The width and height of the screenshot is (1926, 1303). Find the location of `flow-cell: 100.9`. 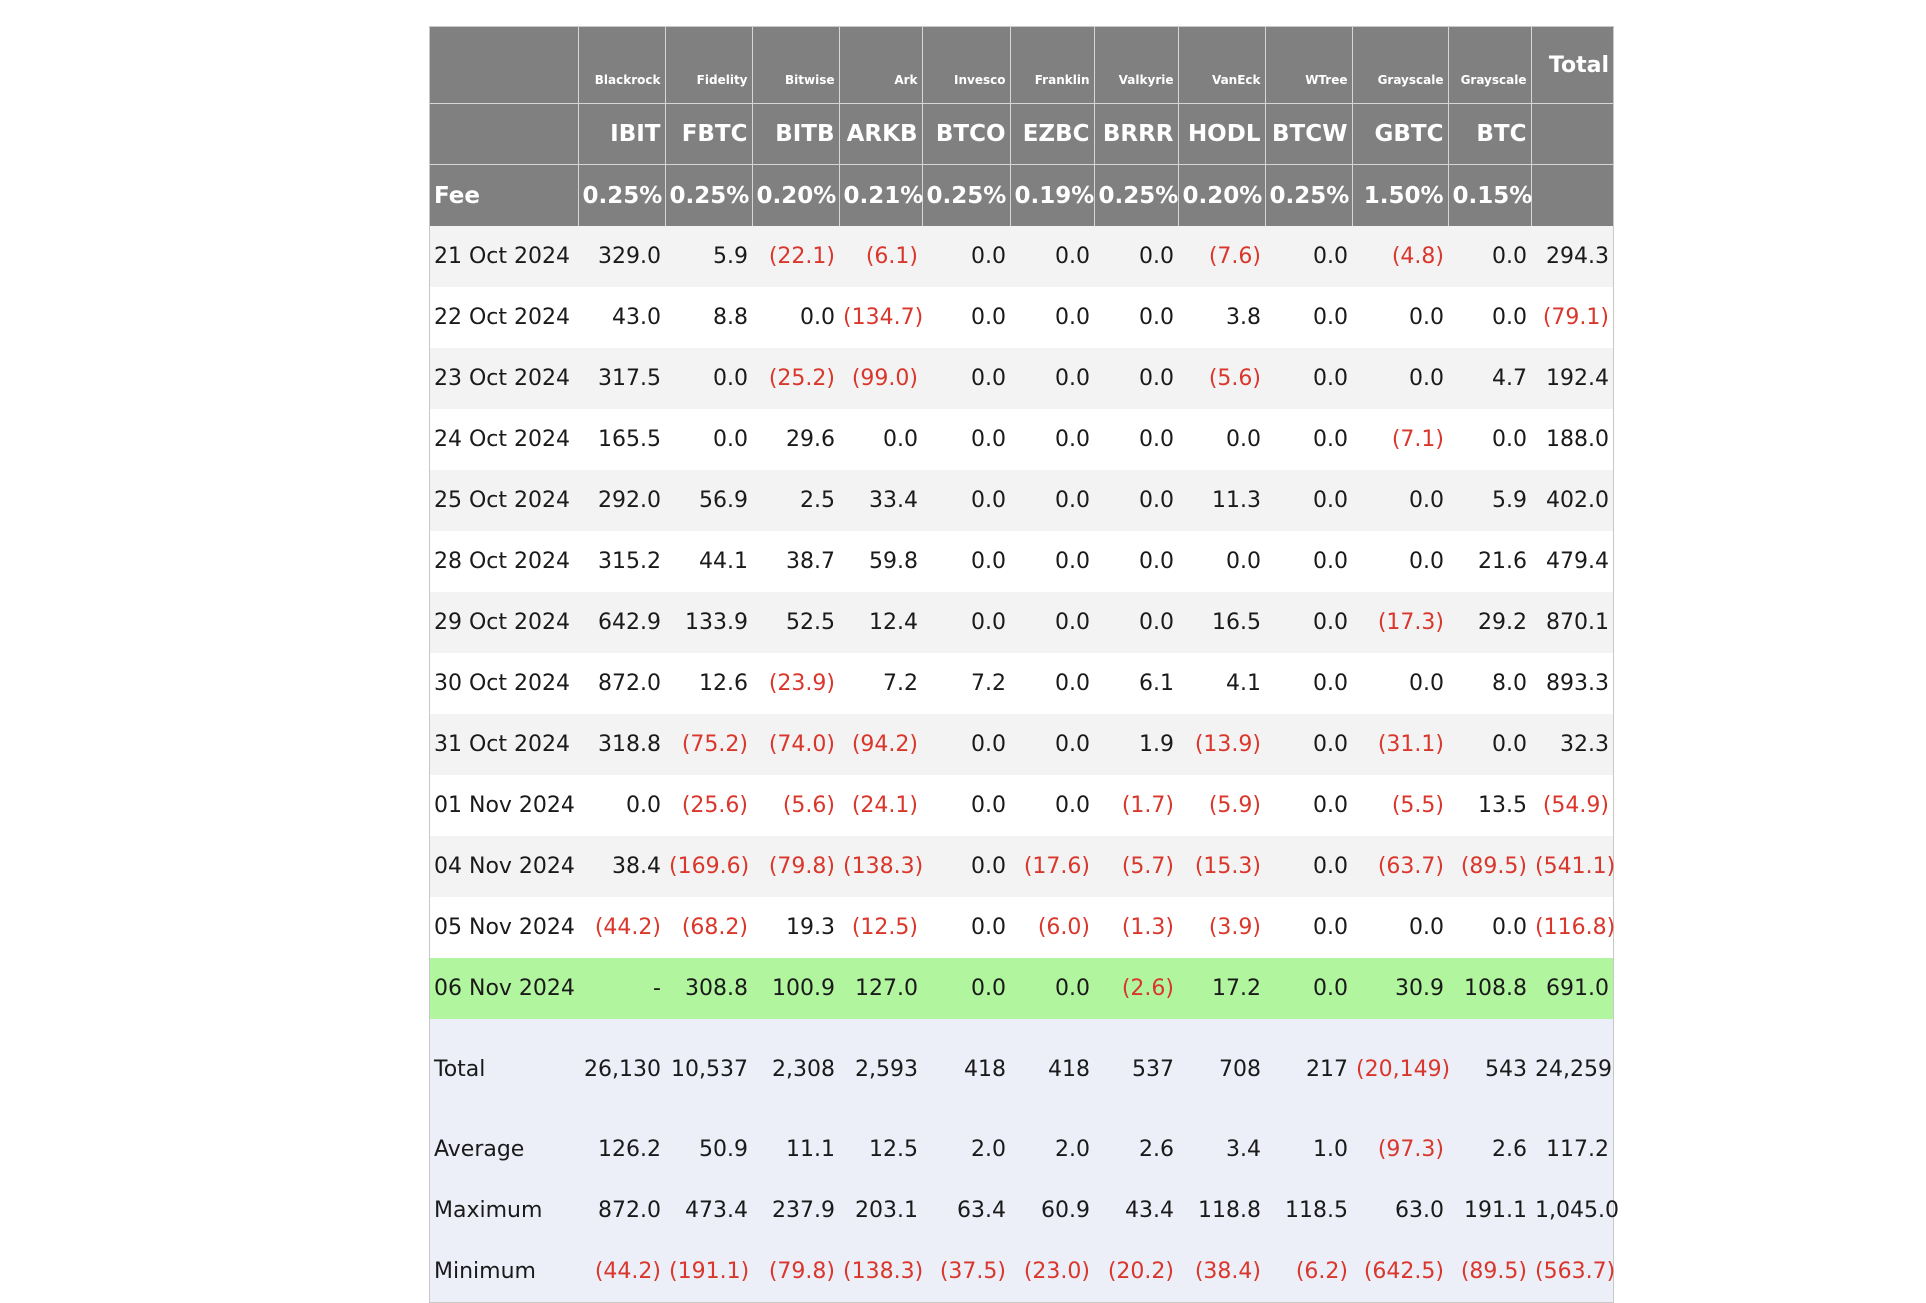

flow-cell: 100.9 is located at coordinates (795, 988).